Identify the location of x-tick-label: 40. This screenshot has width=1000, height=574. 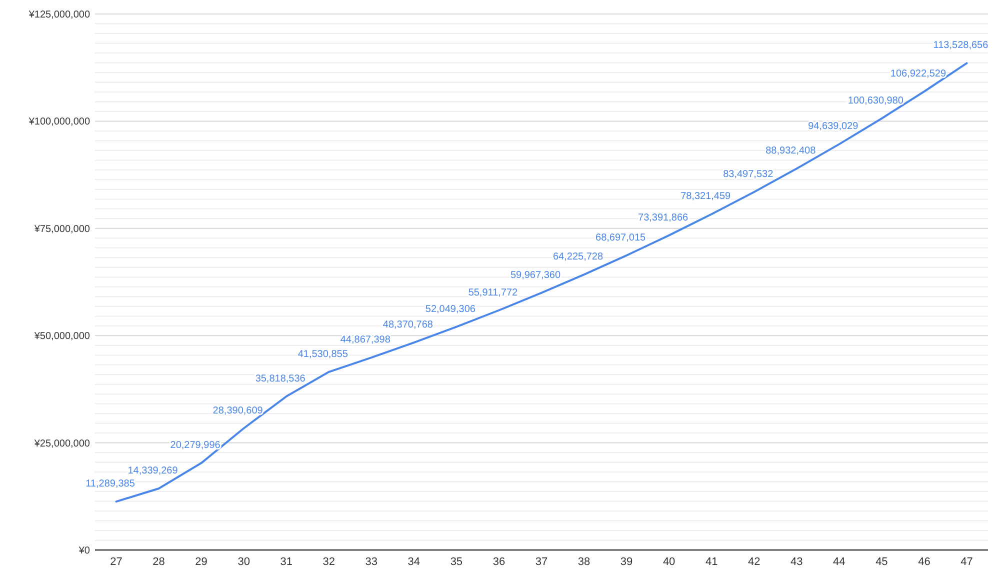
(669, 562).